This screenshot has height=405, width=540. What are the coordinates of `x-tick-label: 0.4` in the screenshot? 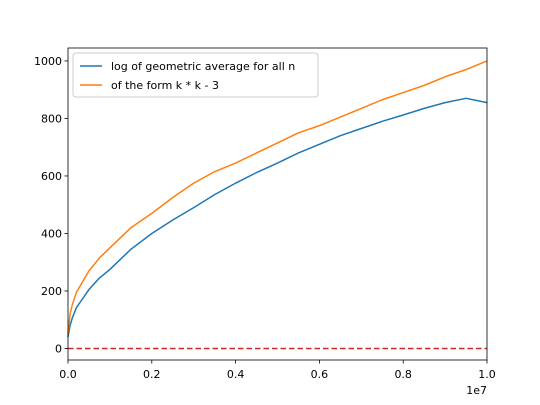 It's located at (236, 374).